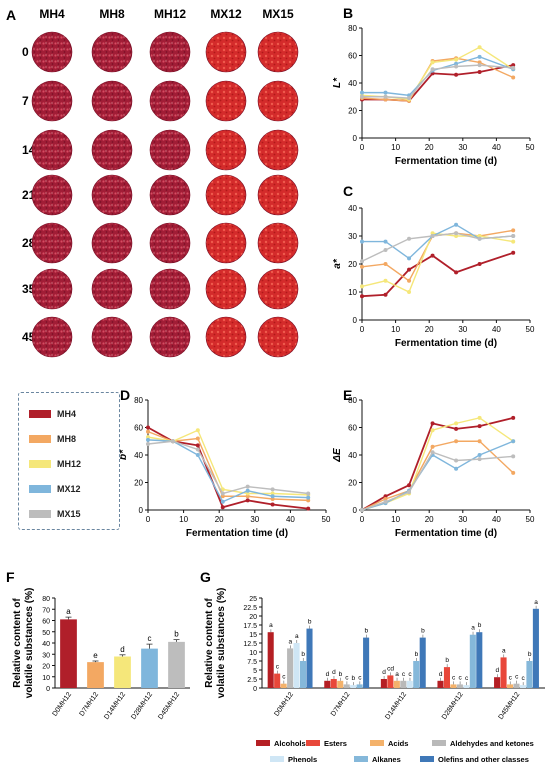  I want to click on legend-label: Alkanes, so click(386, 759).